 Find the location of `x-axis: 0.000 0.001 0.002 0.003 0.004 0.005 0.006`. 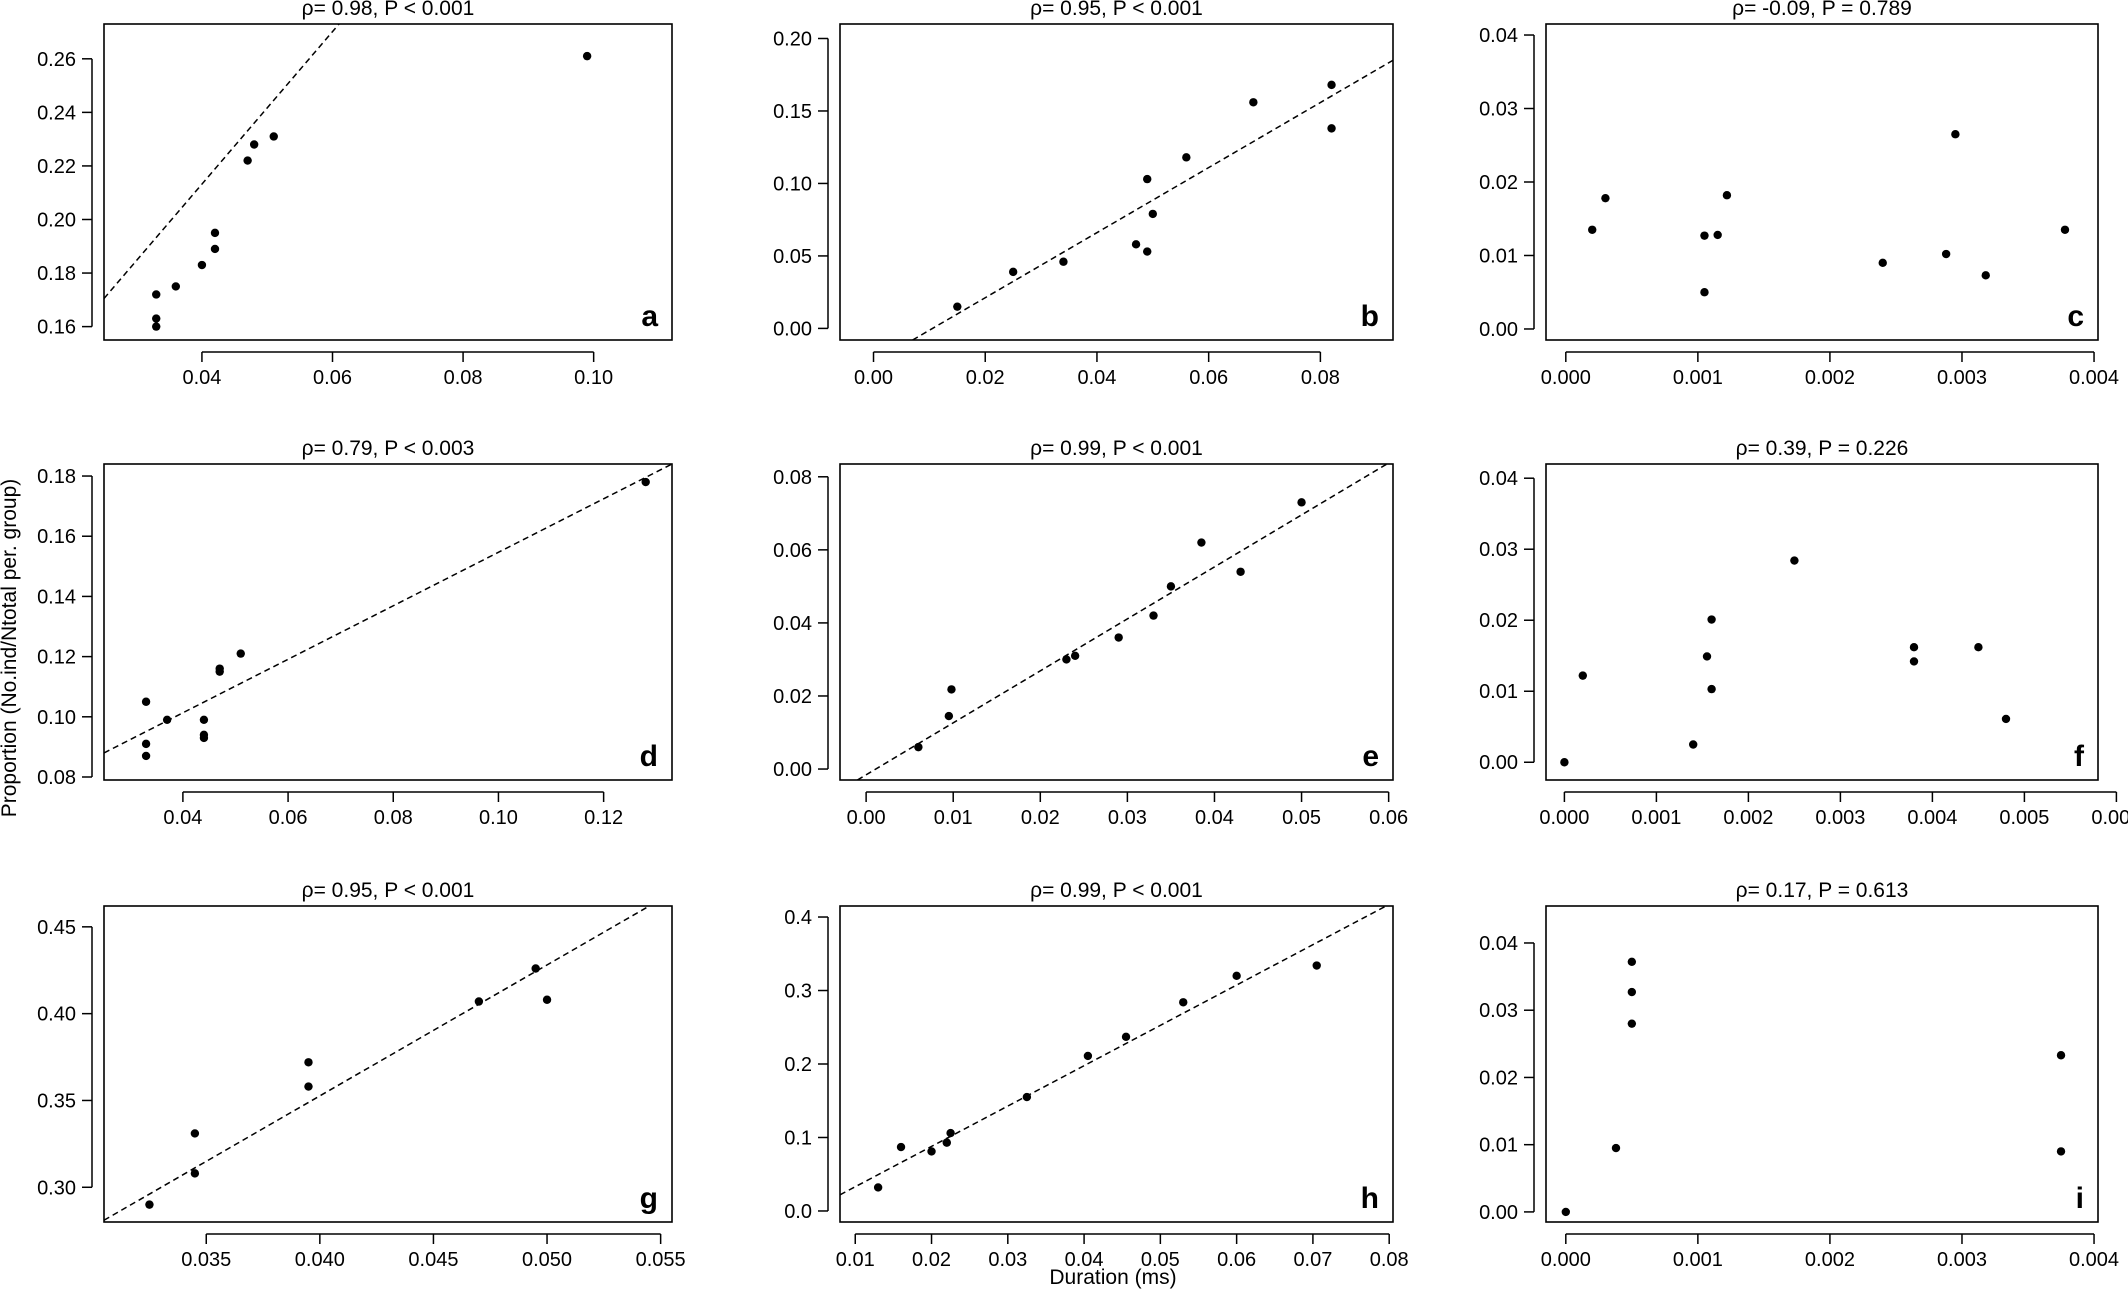

x-axis: 0.000 0.001 0.002 0.003 0.004 0.005 0.006 is located at coordinates (1833, 810).